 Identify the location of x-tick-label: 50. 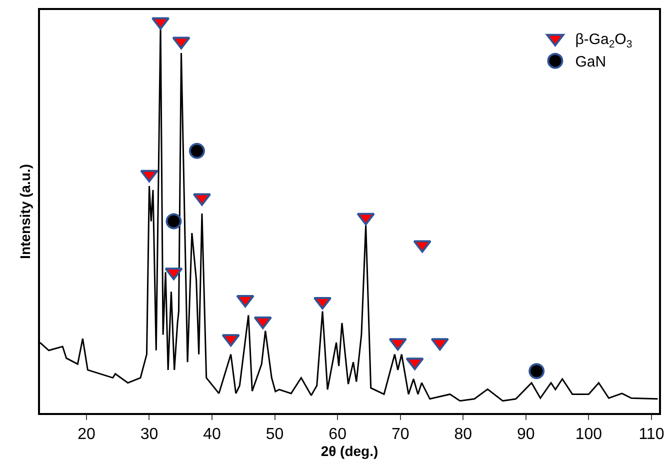
(275, 435).